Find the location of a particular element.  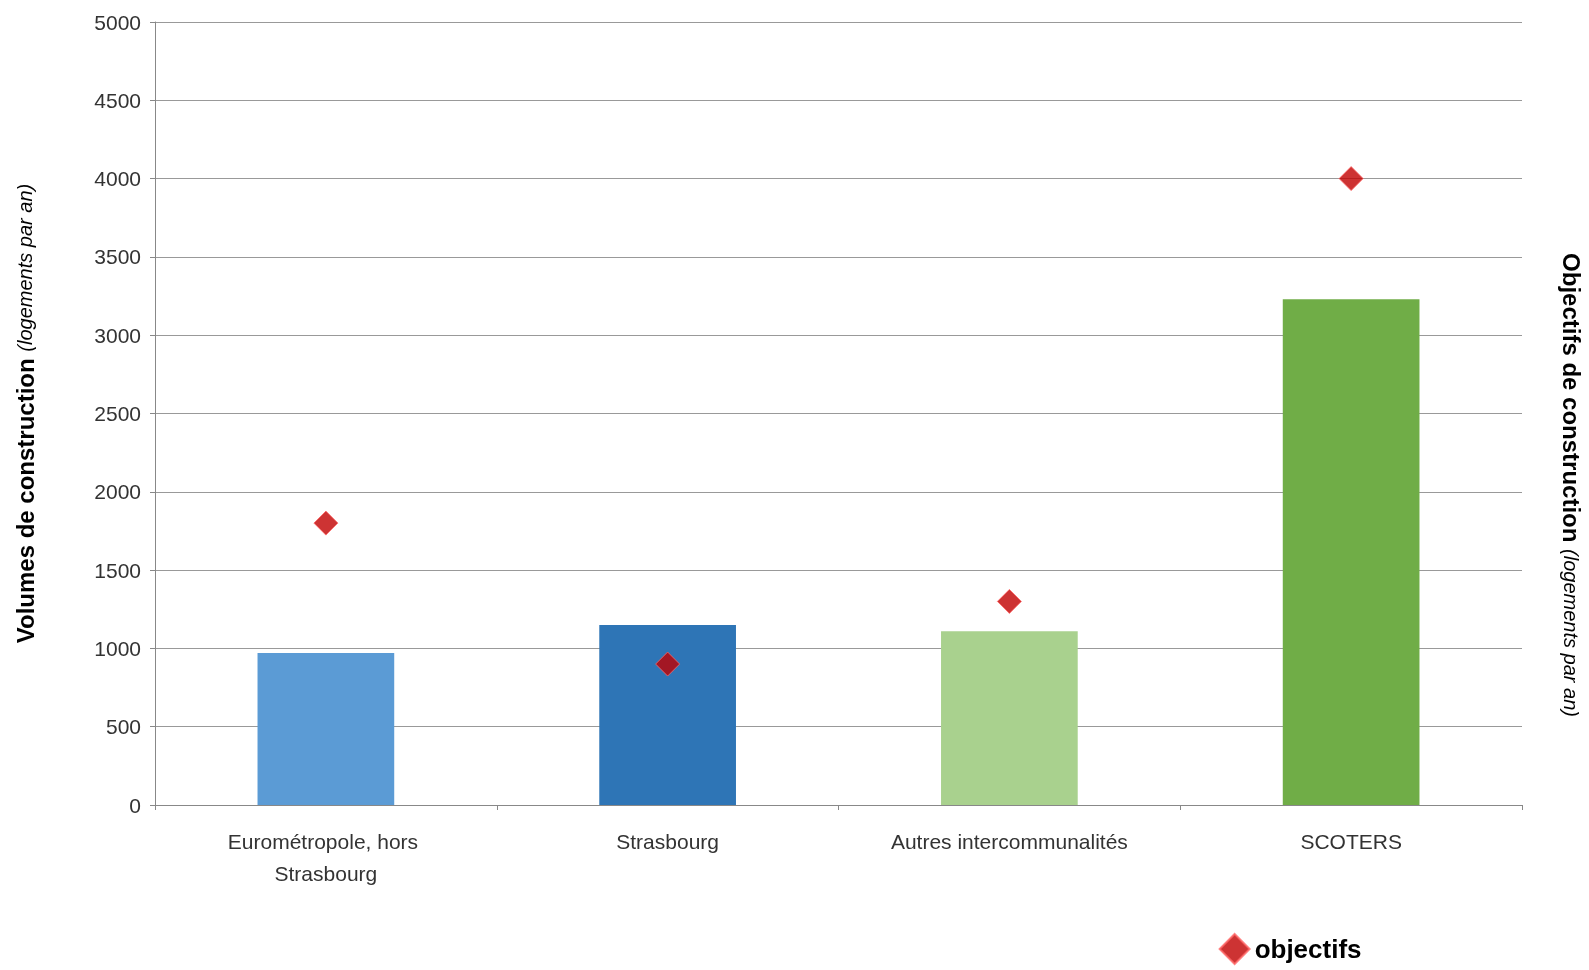

x-tick-label: Autres intercommunalités is located at coordinates (1009, 841).